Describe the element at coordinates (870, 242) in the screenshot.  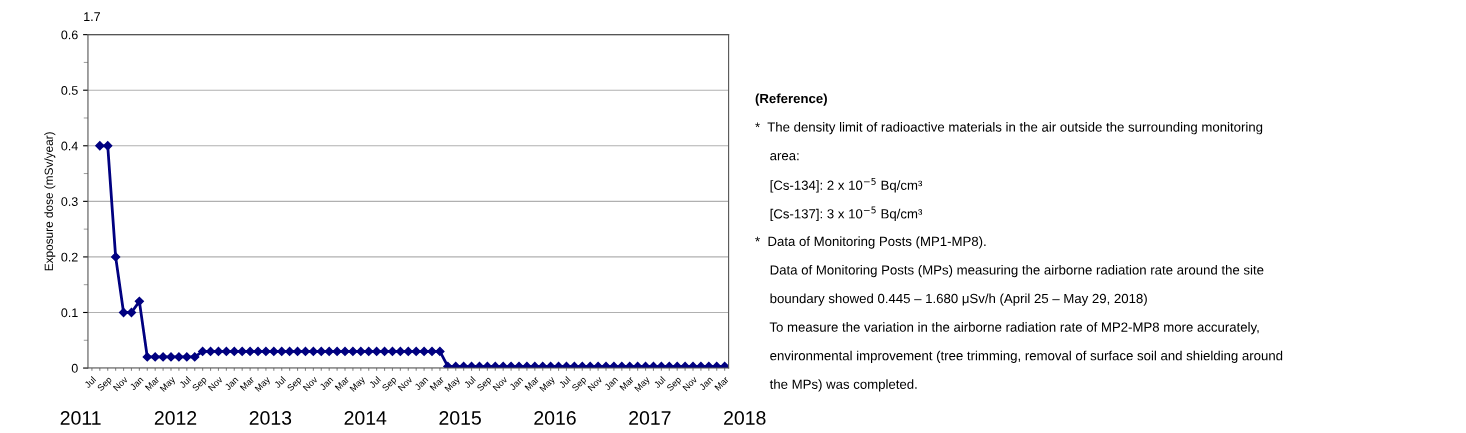
I see `text: * Data of Monitoring Posts (MP1-MP8).` at that location.